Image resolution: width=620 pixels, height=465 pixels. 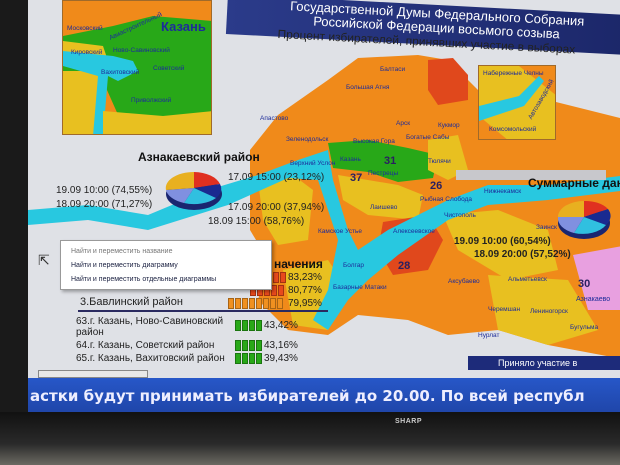 What do you see at coordinates (307, 139) in the screenshot?
I see `map-label: Зеленодольск` at bounding box center [307, 139].